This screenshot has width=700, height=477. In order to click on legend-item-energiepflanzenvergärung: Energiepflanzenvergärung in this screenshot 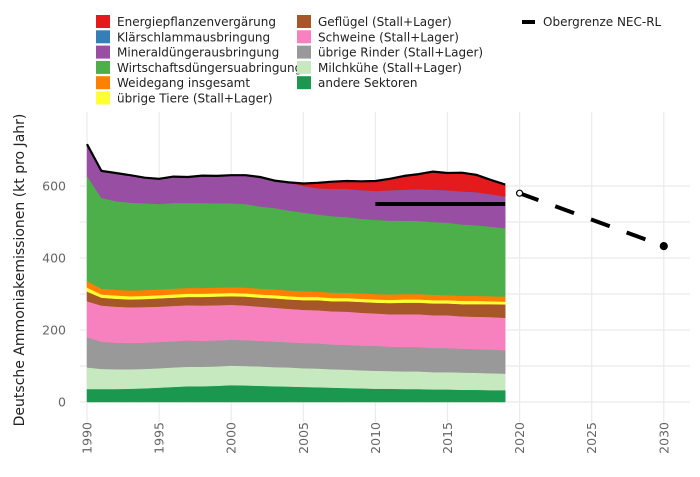, I will do `click(186, 22)`.